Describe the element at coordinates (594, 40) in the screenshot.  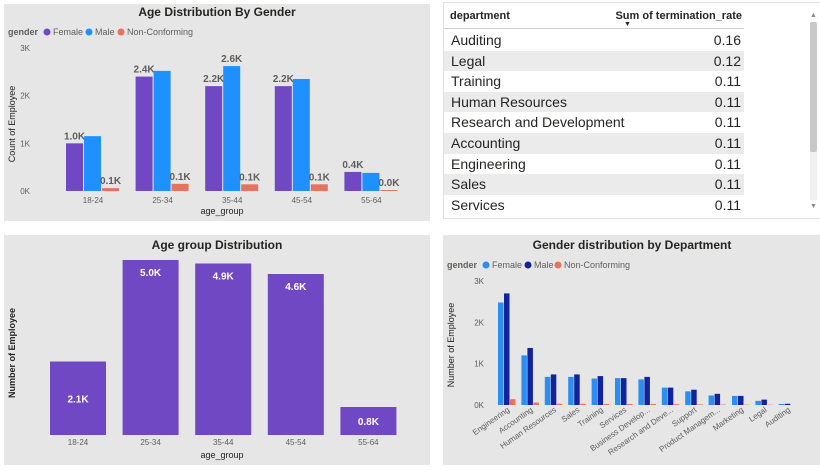
I see `table-row: Auditing 0.16` at that location.